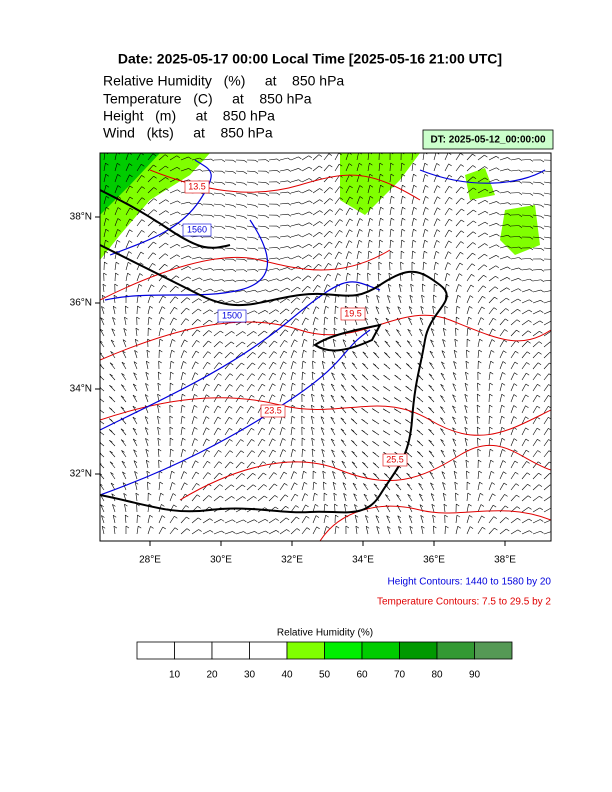  Describe the element at coordinates (207, 99) in the screenshot. I see `header-line: Temperature (C) at 850 hPa` at that location.